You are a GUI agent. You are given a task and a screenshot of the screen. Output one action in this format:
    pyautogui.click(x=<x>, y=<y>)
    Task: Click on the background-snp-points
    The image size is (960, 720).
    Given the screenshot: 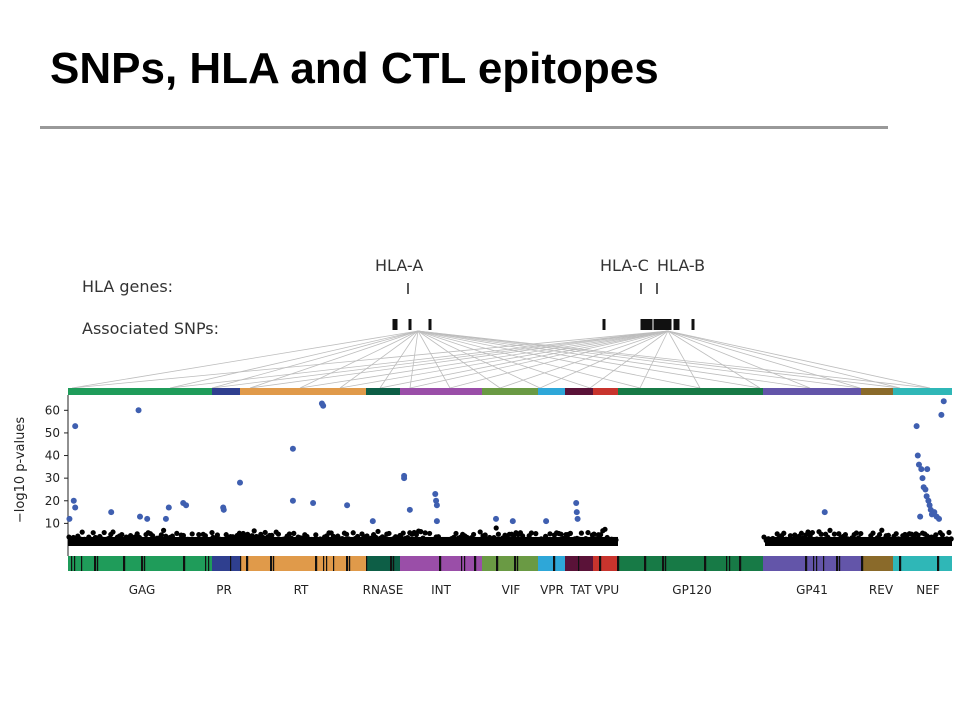 What is the action you would take?
    pyautogui.click(x=510, y=535)
    